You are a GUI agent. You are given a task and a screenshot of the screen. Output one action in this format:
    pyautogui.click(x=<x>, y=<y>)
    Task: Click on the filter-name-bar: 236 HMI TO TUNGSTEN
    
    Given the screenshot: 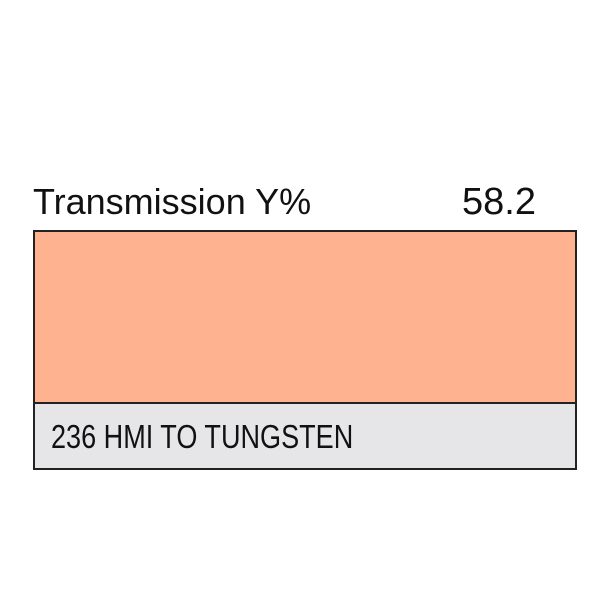 What is the action you would take?
    pyautogui.click(x=305, y=436)
    